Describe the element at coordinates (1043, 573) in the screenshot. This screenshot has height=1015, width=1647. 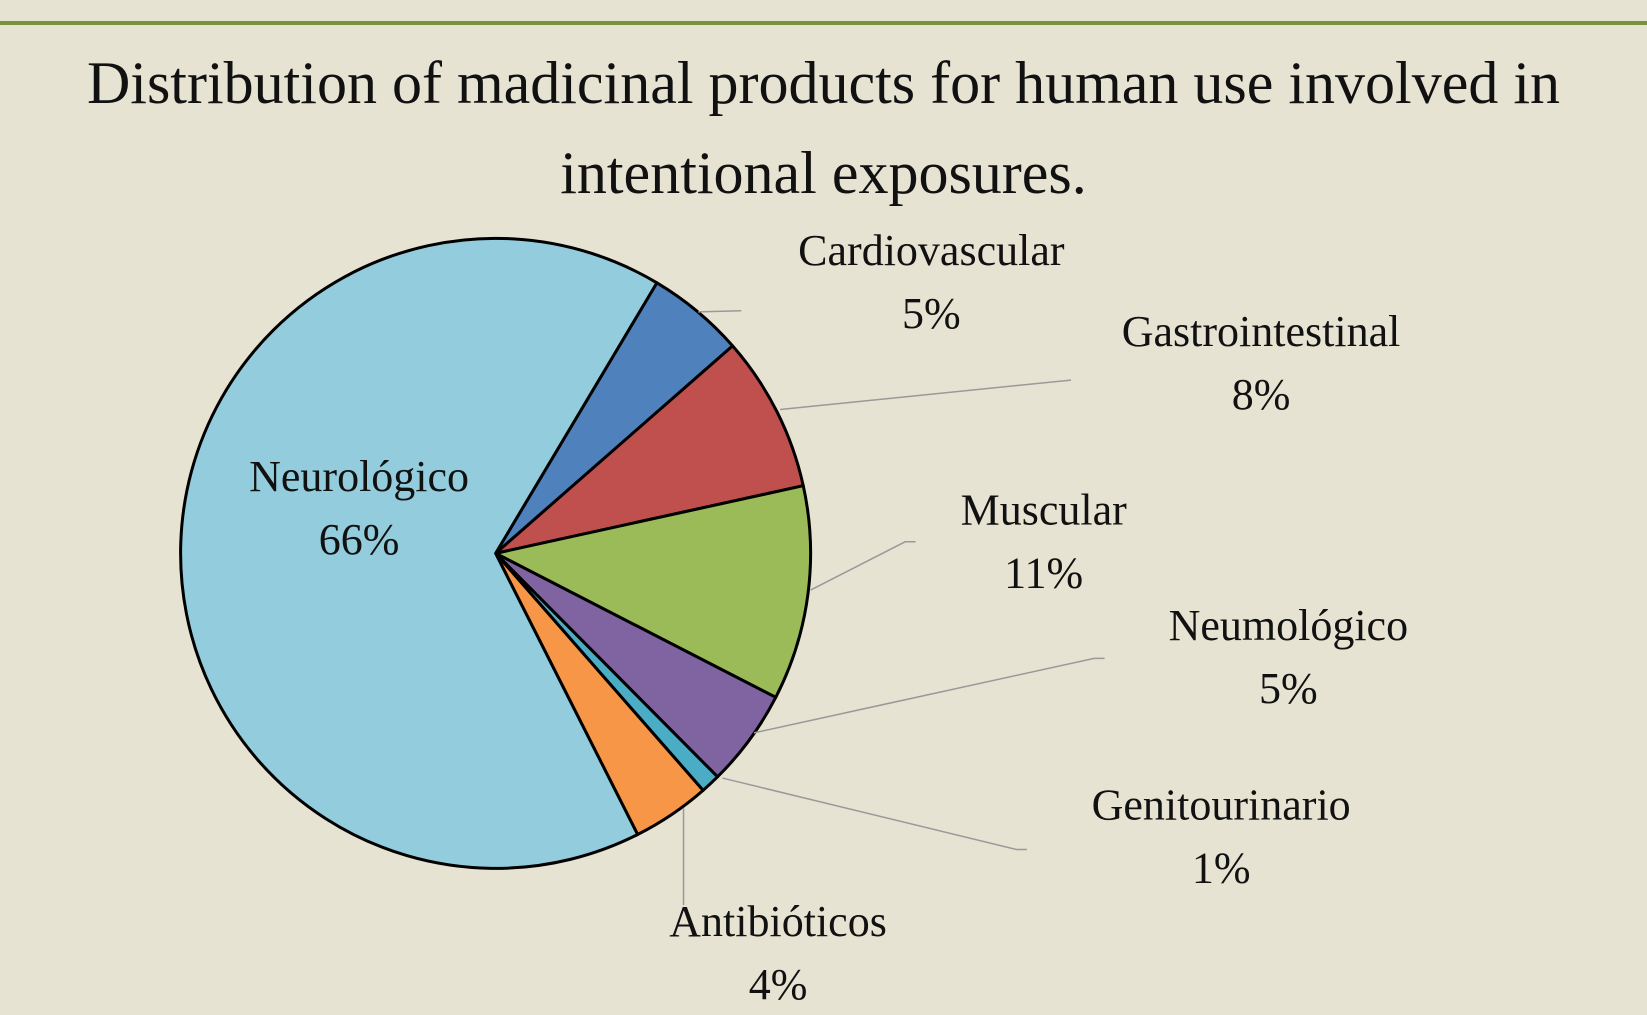
I see `slice-value-label: 11%` at that location.